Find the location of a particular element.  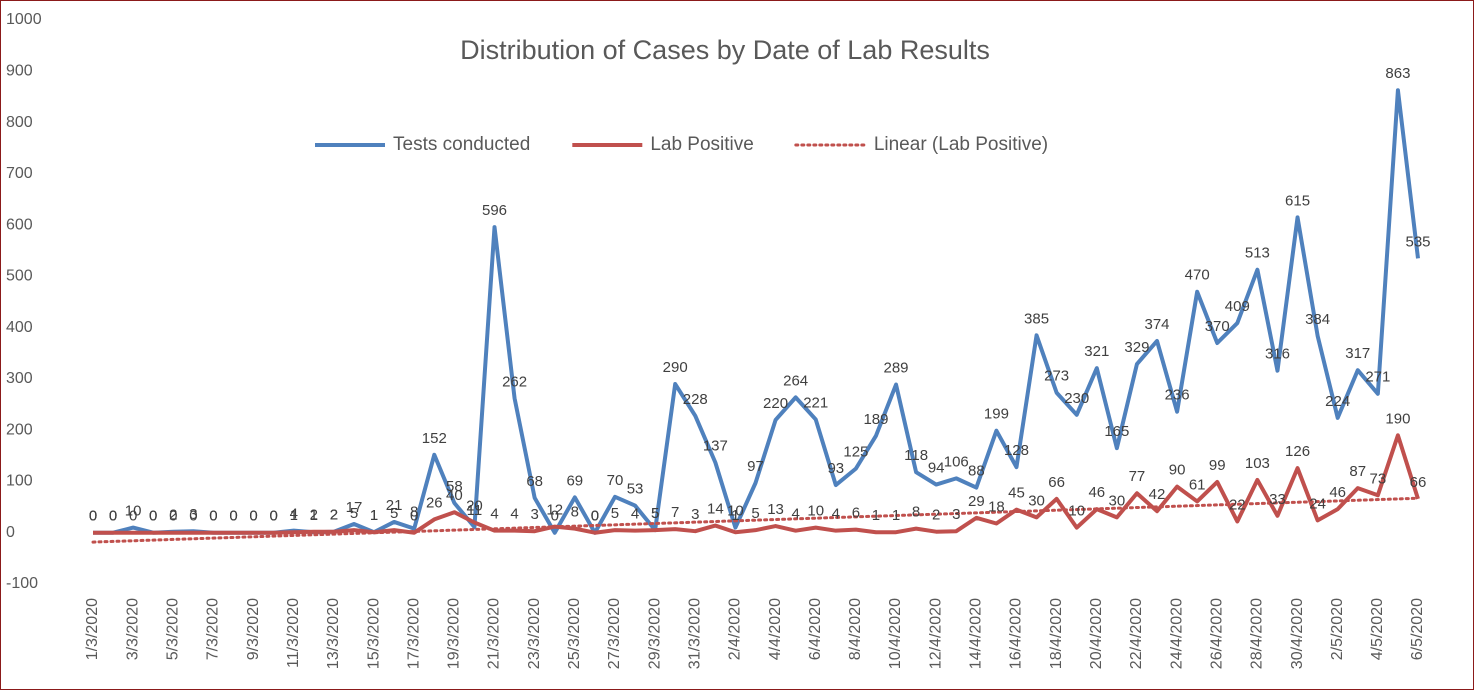

y-tick-label: 300 is located at coordinates (19, 378).